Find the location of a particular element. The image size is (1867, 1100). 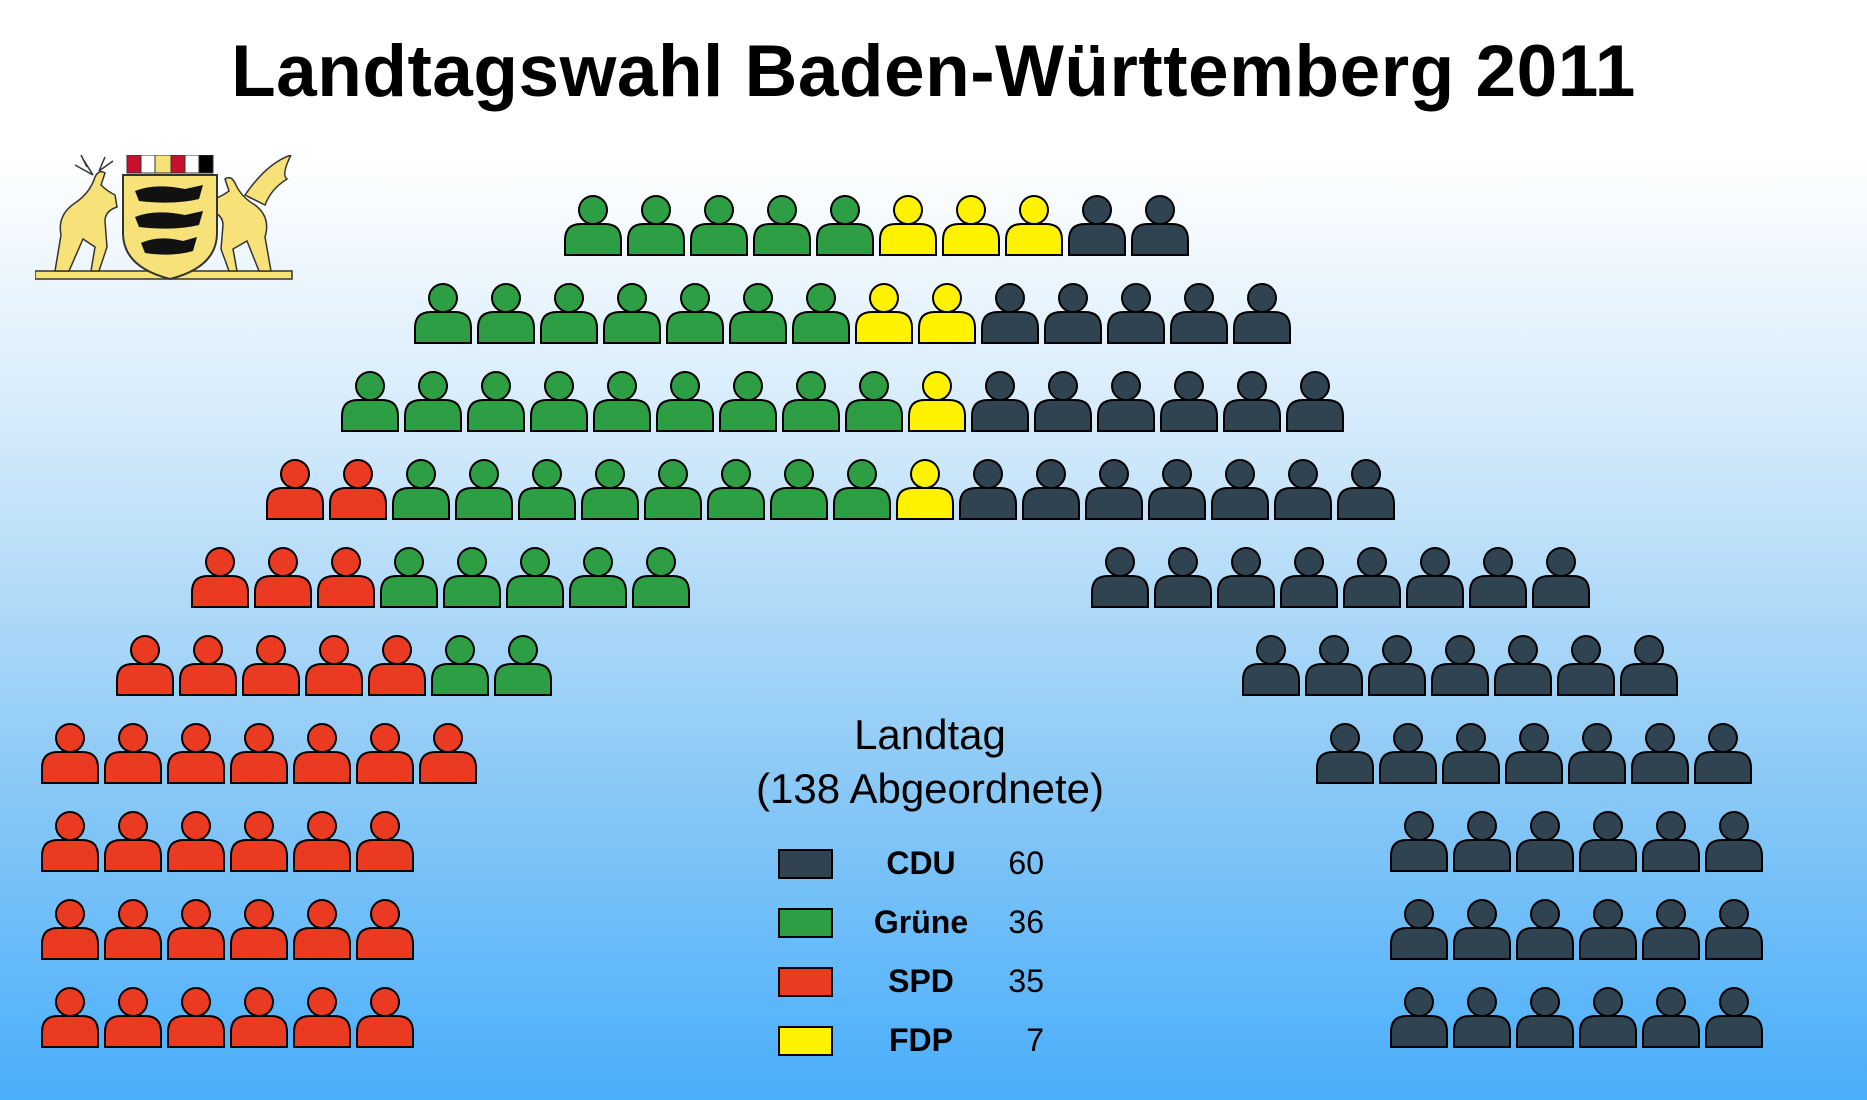

legend-swatch-fdp is located at coordinates (805, 1041).